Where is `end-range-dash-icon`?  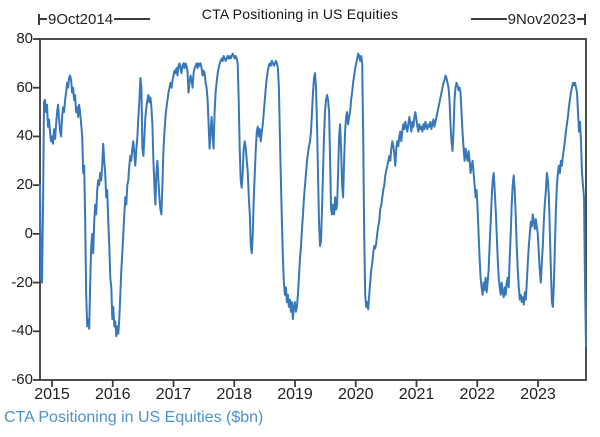 end-range-dash-icon is located at coordinates (488, 19).